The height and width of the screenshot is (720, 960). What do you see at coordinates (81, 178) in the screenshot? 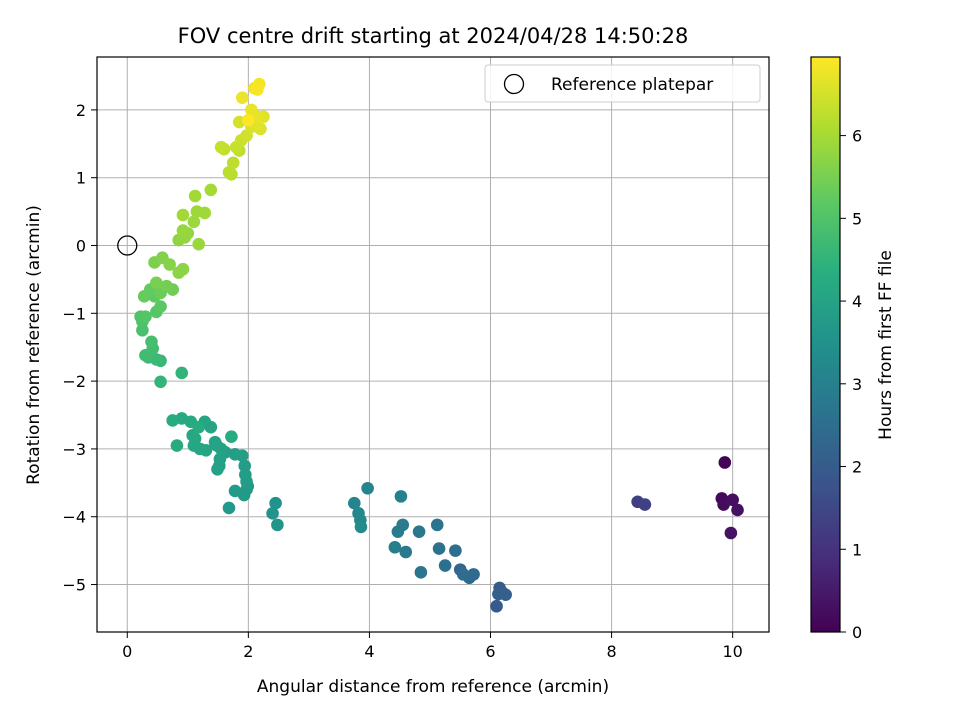
I see `y-tick-label: 1` at bounding box center [81, 178].